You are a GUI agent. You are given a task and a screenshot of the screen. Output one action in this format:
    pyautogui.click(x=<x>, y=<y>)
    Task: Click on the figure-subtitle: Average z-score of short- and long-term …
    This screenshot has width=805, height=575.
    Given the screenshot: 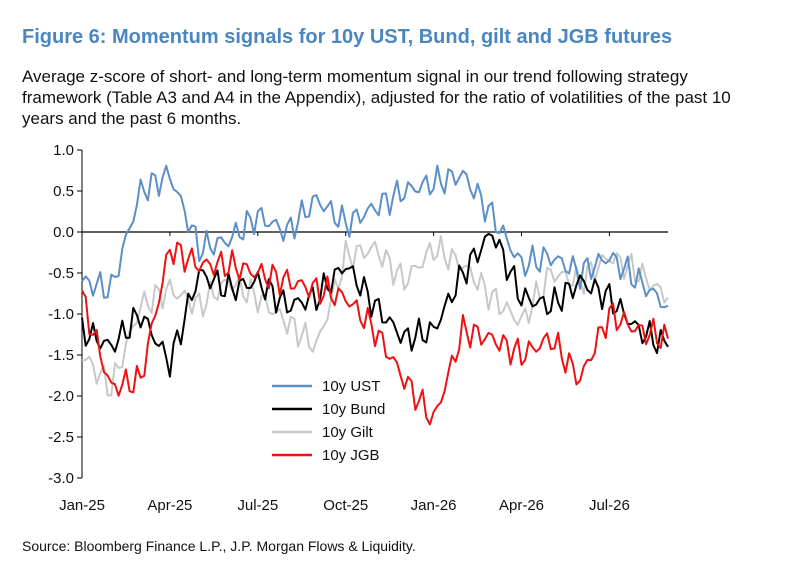 What is the action you would take?
    pyautogui.click(x=376, y=97)
    